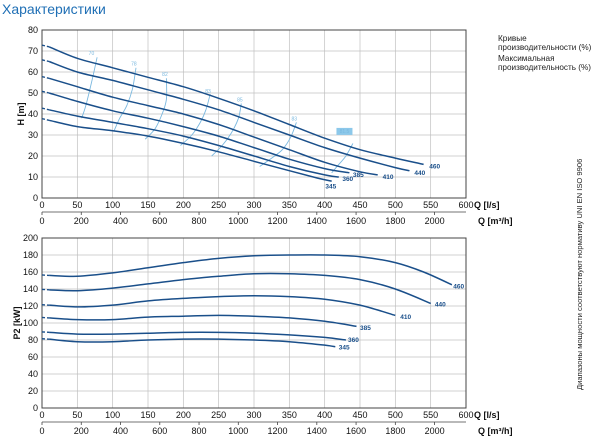 This screenshot has width=600, height=442. What do you see at coordinates (330, 186) in the screenshot?
I see `series-345-head-label: 345` at bounding box center [330, 186].